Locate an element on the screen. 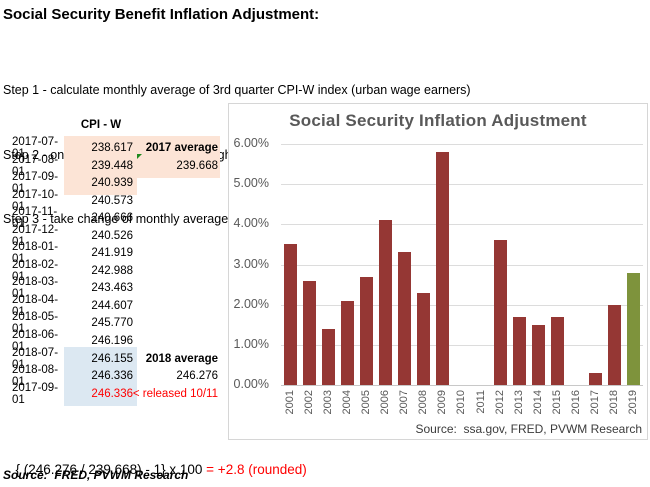  cell-cpi-value: 246.336 is located at coordinates (100, 393).